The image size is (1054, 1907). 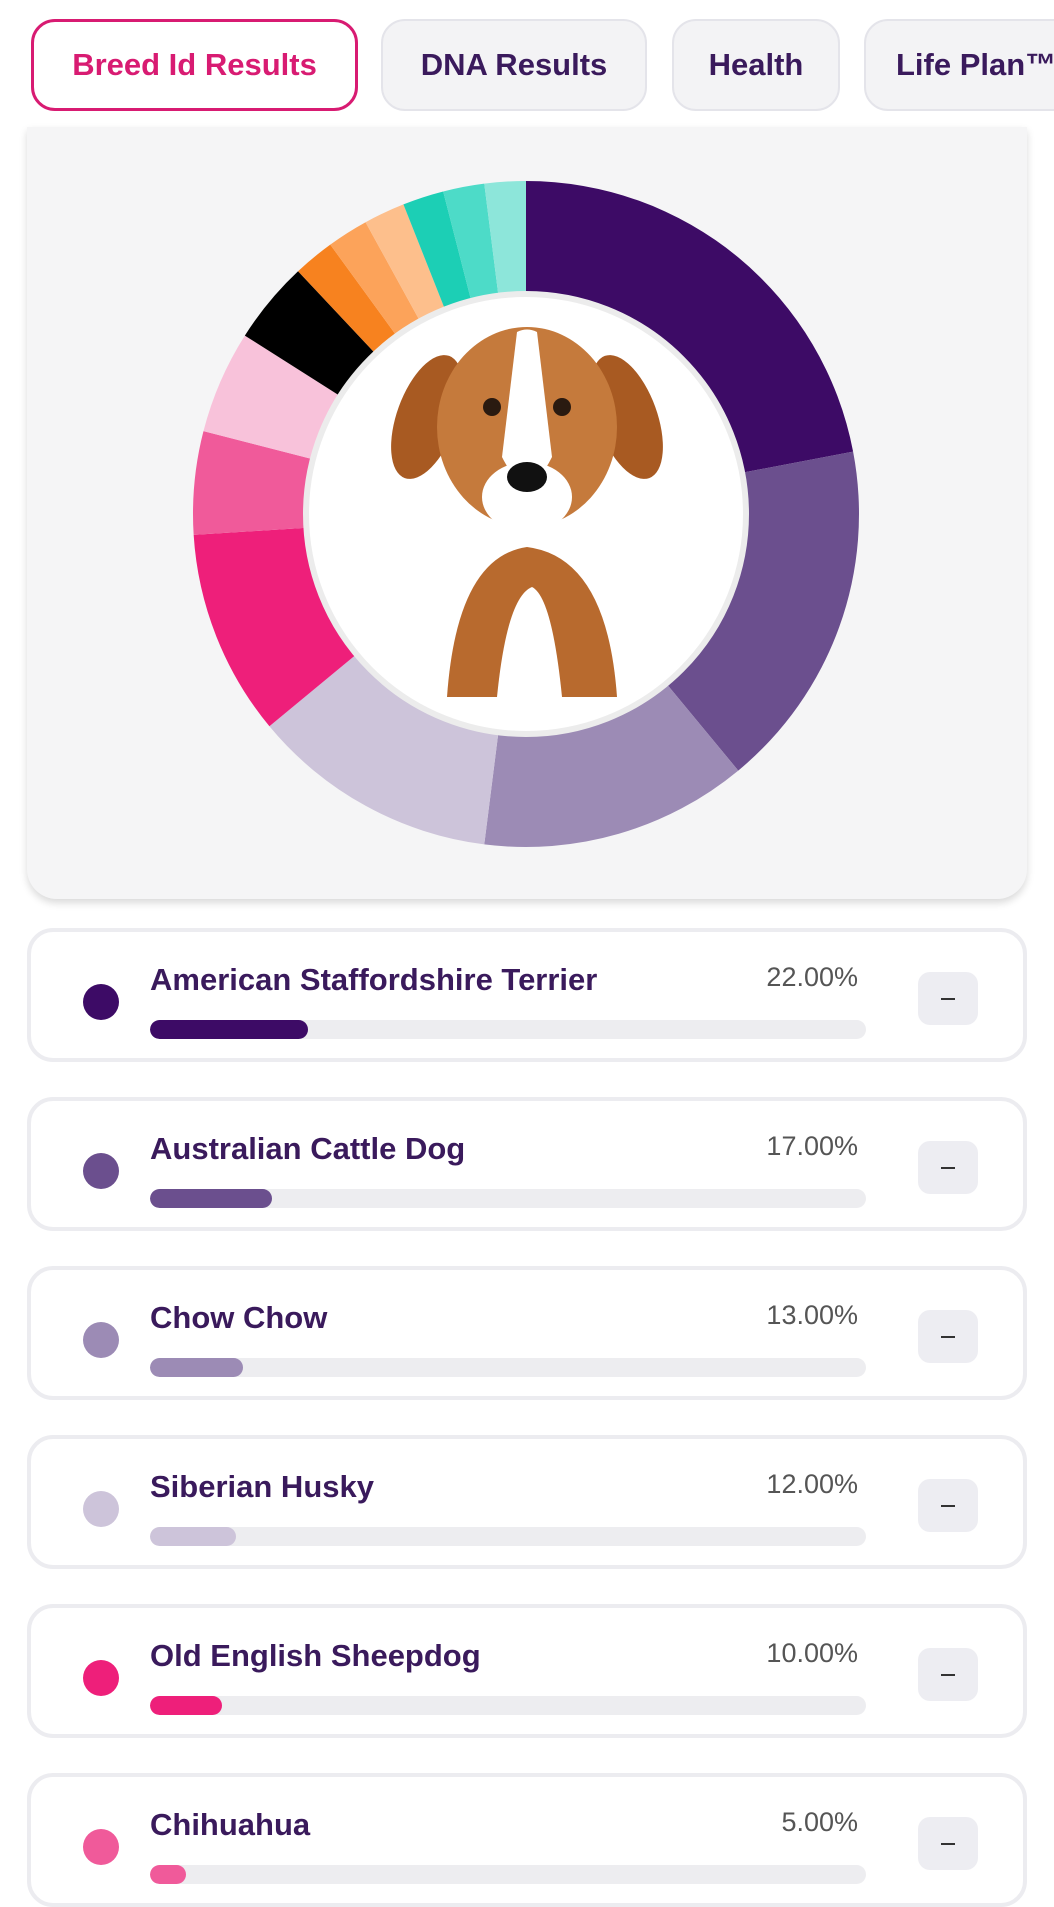 What do you see at coordinates (756, 65) in the screenshot?
I see `tab: Health` at bounding box center [756, 65].